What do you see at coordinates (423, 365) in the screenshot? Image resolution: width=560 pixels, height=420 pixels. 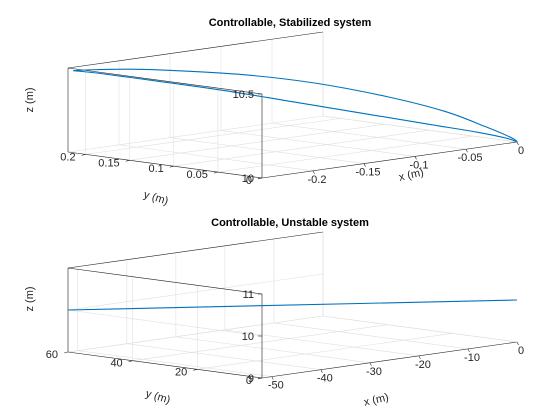 I see `x-tick-label: -20` at bounding box center [423, 365].